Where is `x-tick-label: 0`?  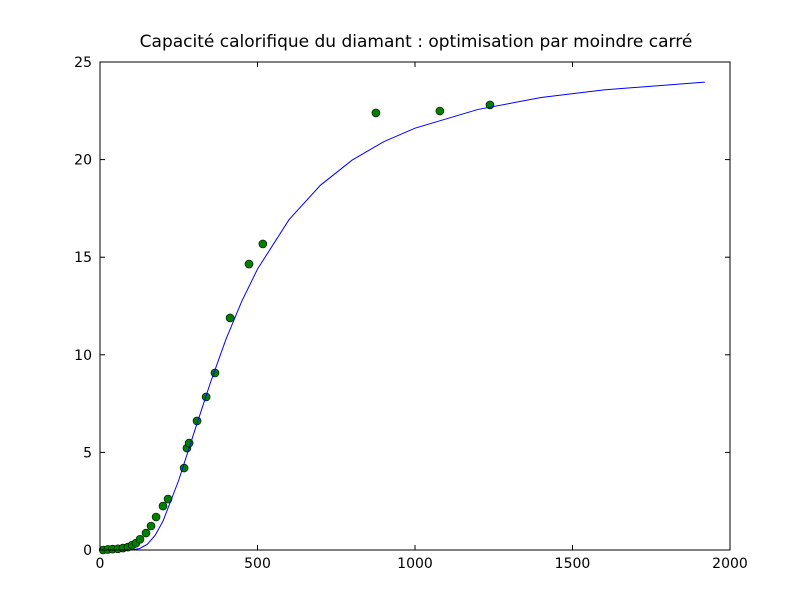 x-tick-label: 0 is located at coordinates (100, 564).